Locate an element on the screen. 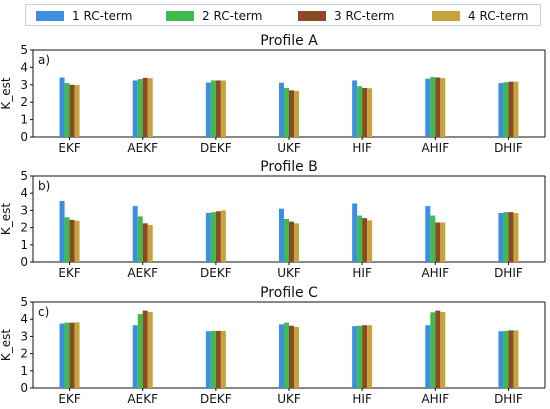  panel-1-bar-dhif-s2 is located at coordinates (506, 109).